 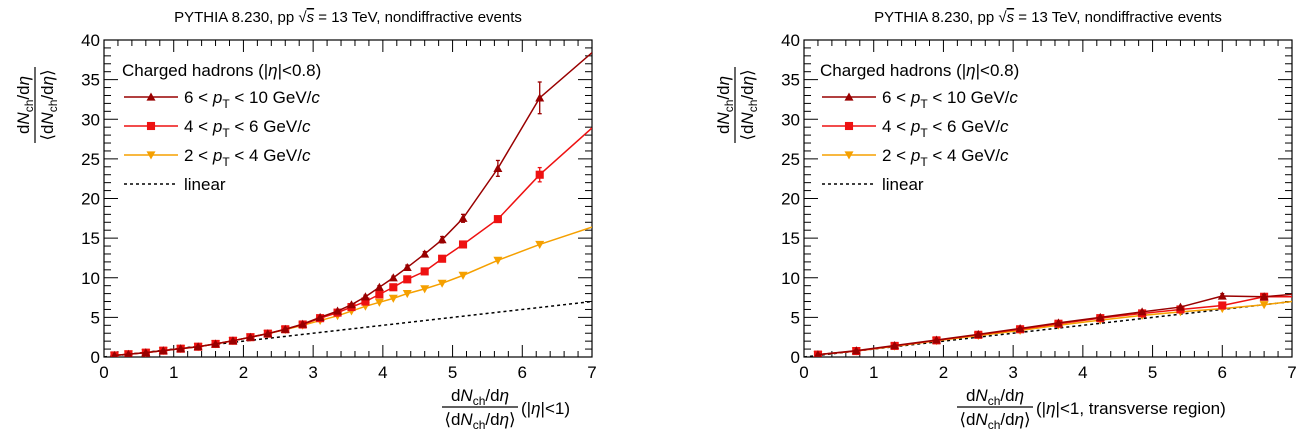 What do you see at coordinates (737, 105) in the screenshot?
I see `y-axis-label-fraction: dNch/dη⟨dNch/dη⟩` at bounding box center [737, 105].